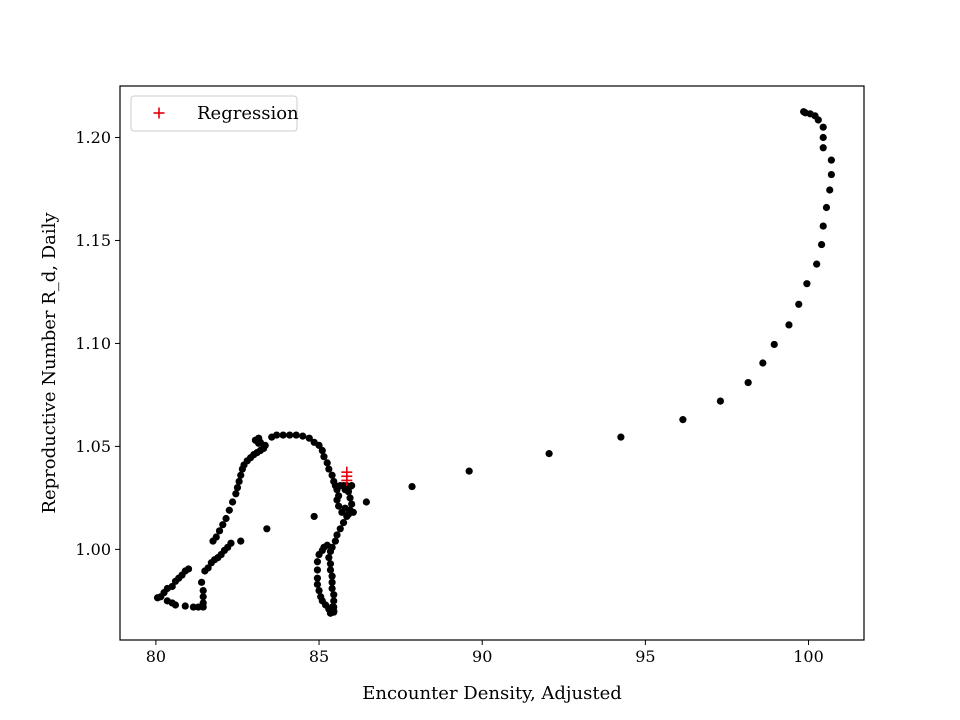 Image resolution: width=960 pixels, height=720 pixels. What do you see at coordinates (93, 549) in the screenshot?
I see `y-tick-label: 1.00` at bounding box center [93, 549].